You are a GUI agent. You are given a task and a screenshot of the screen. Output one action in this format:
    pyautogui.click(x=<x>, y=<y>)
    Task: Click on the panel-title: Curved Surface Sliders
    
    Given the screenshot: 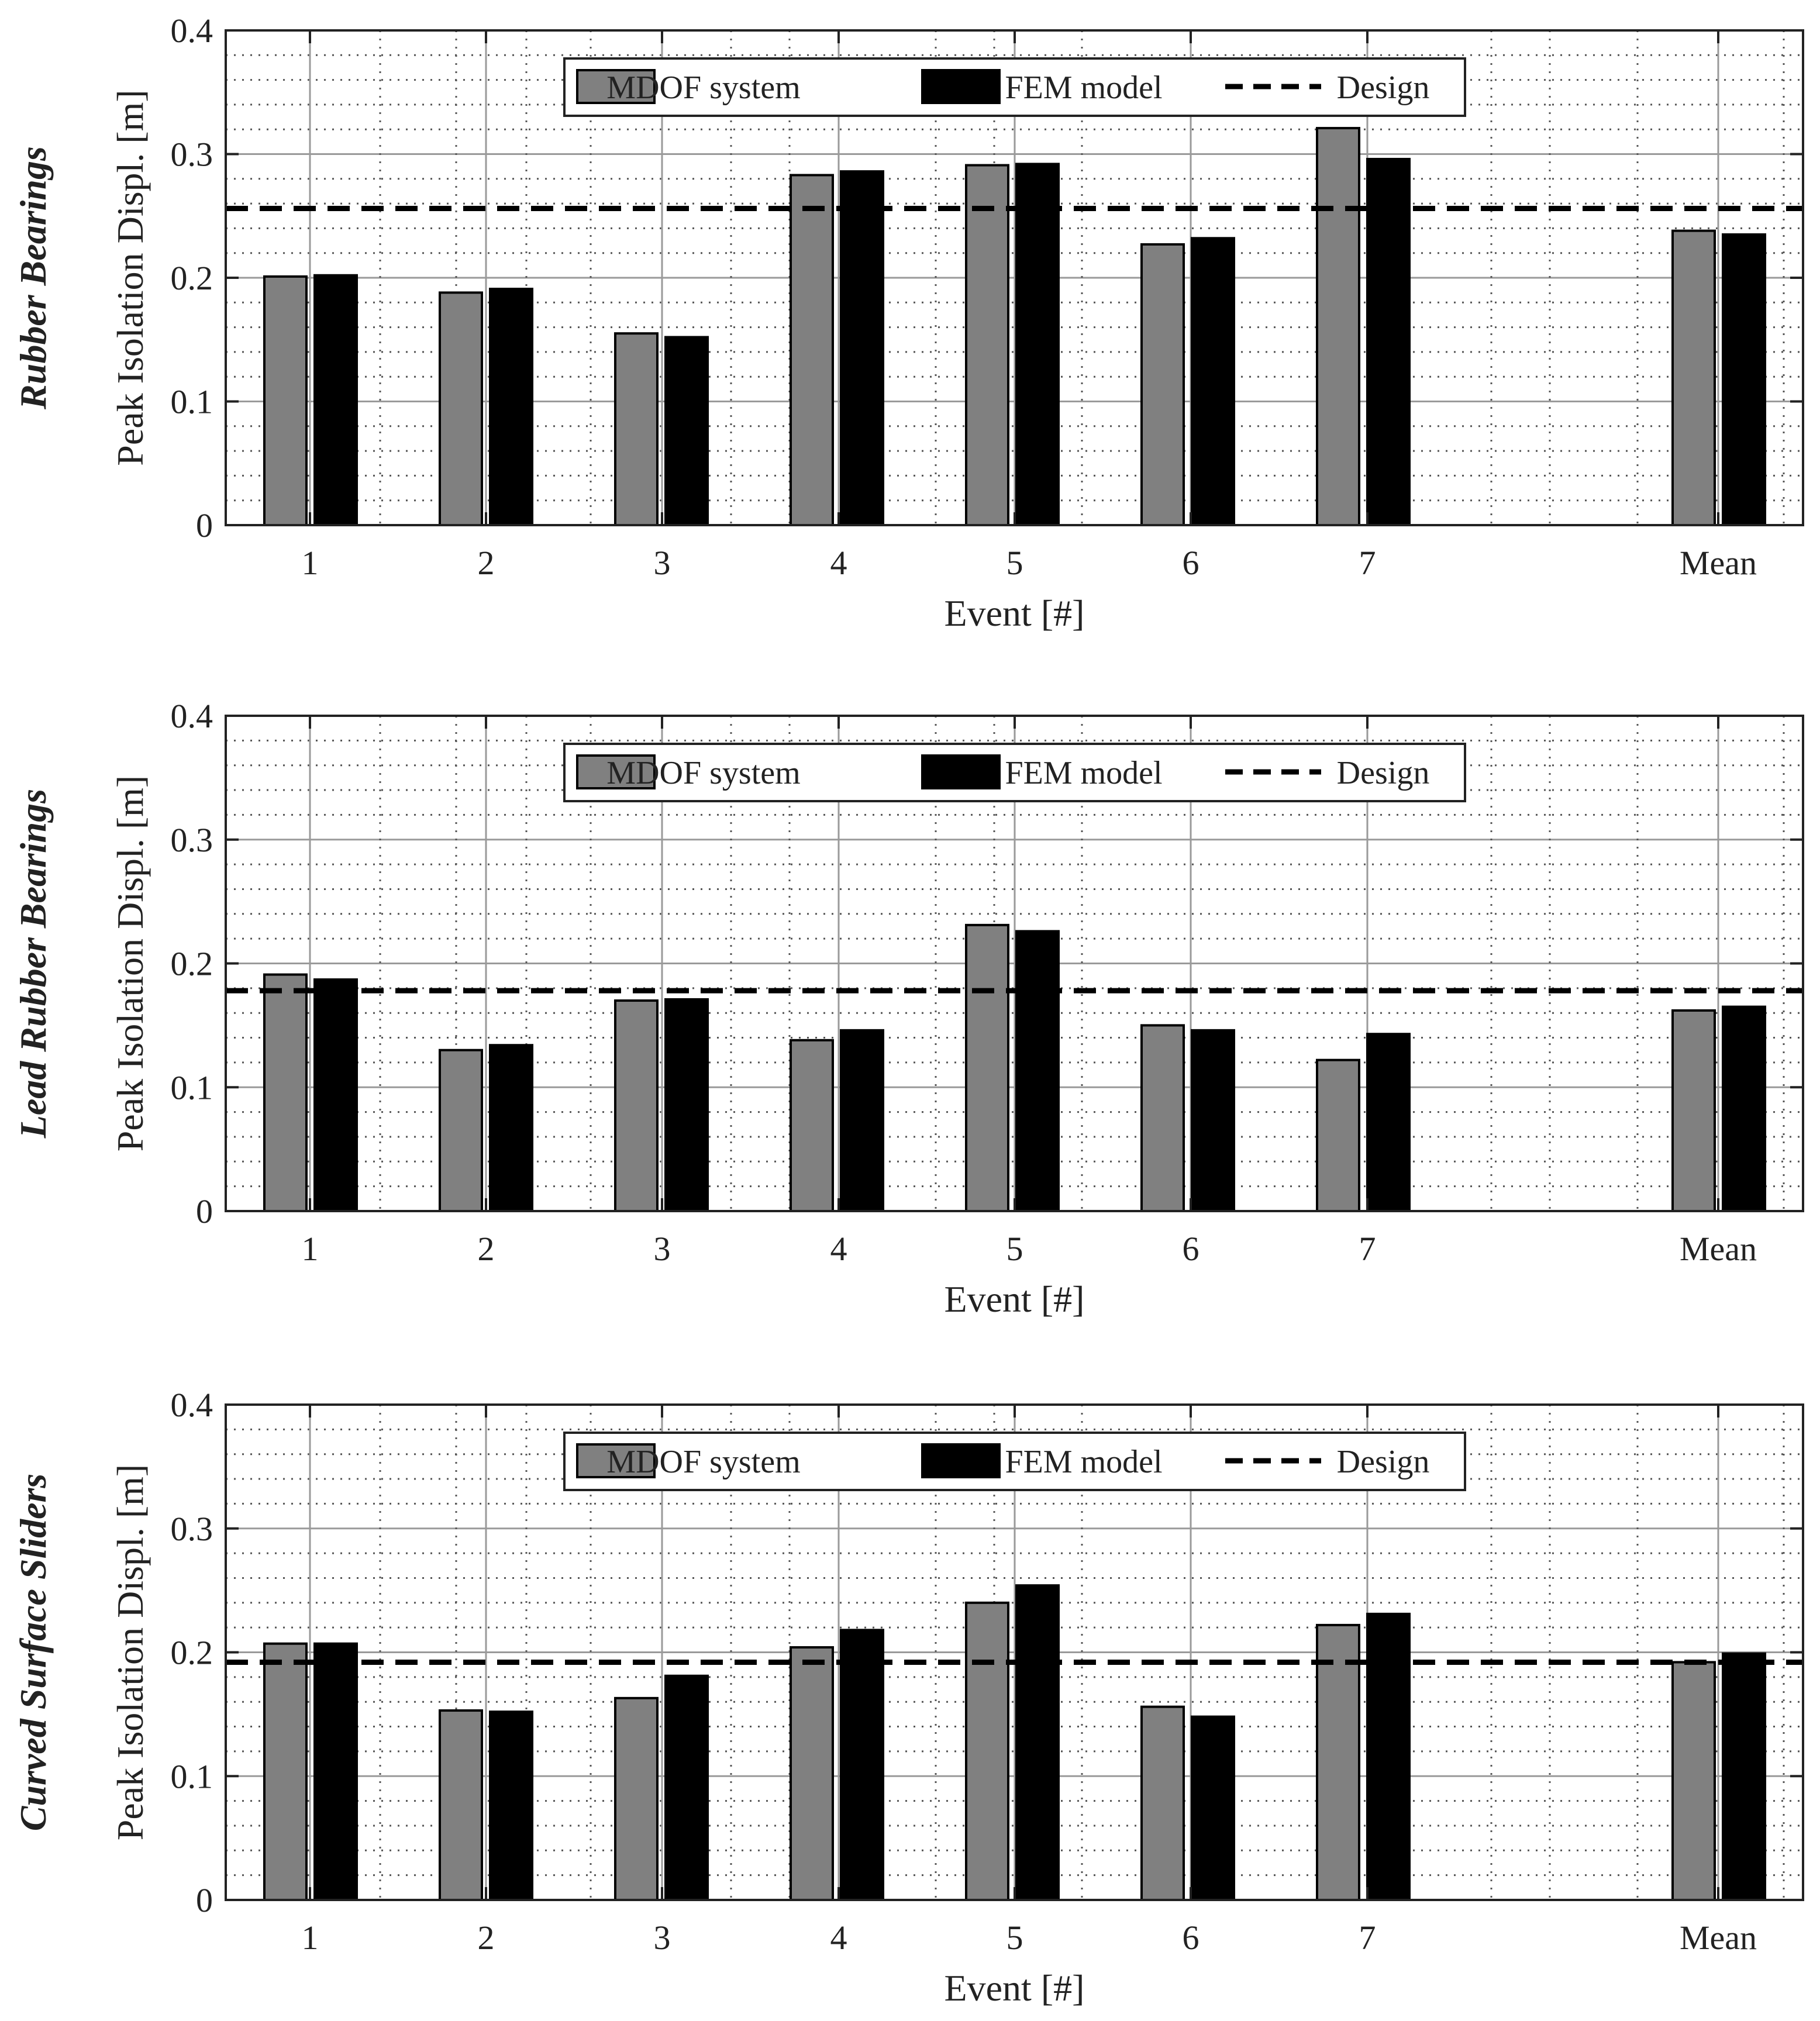 What is the action you would take?
    pyautogui.click(x=33, y=1653)
    